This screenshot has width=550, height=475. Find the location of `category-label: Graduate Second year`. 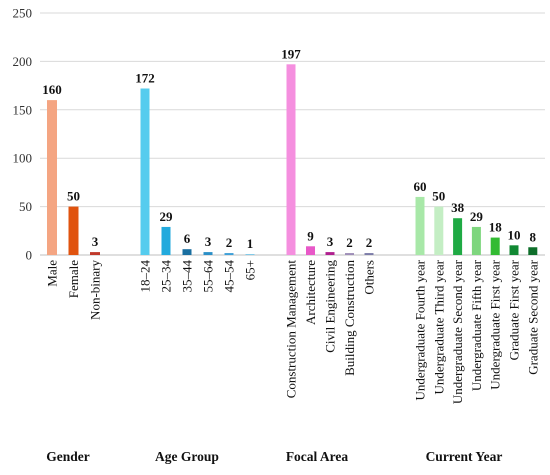

category-label: Graduate Second year is located at coordinates (532, 316).